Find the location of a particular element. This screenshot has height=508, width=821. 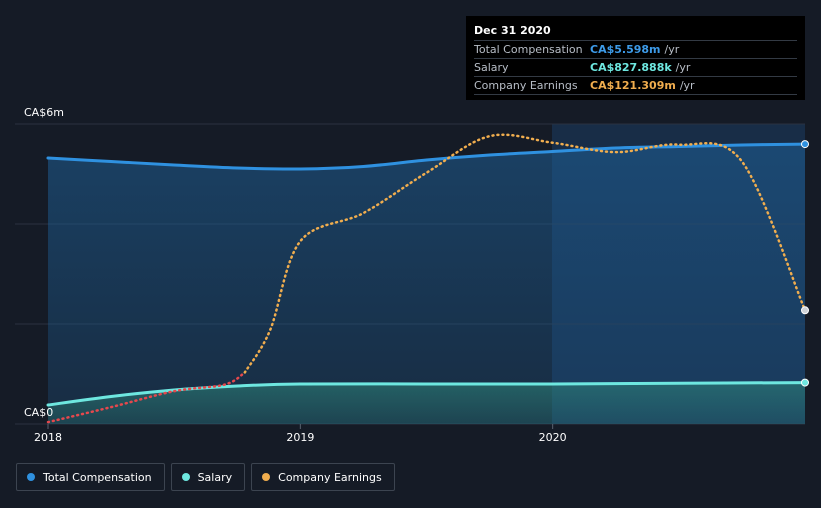

x-tick-label: 2020 is located at coordinates (553, 437).